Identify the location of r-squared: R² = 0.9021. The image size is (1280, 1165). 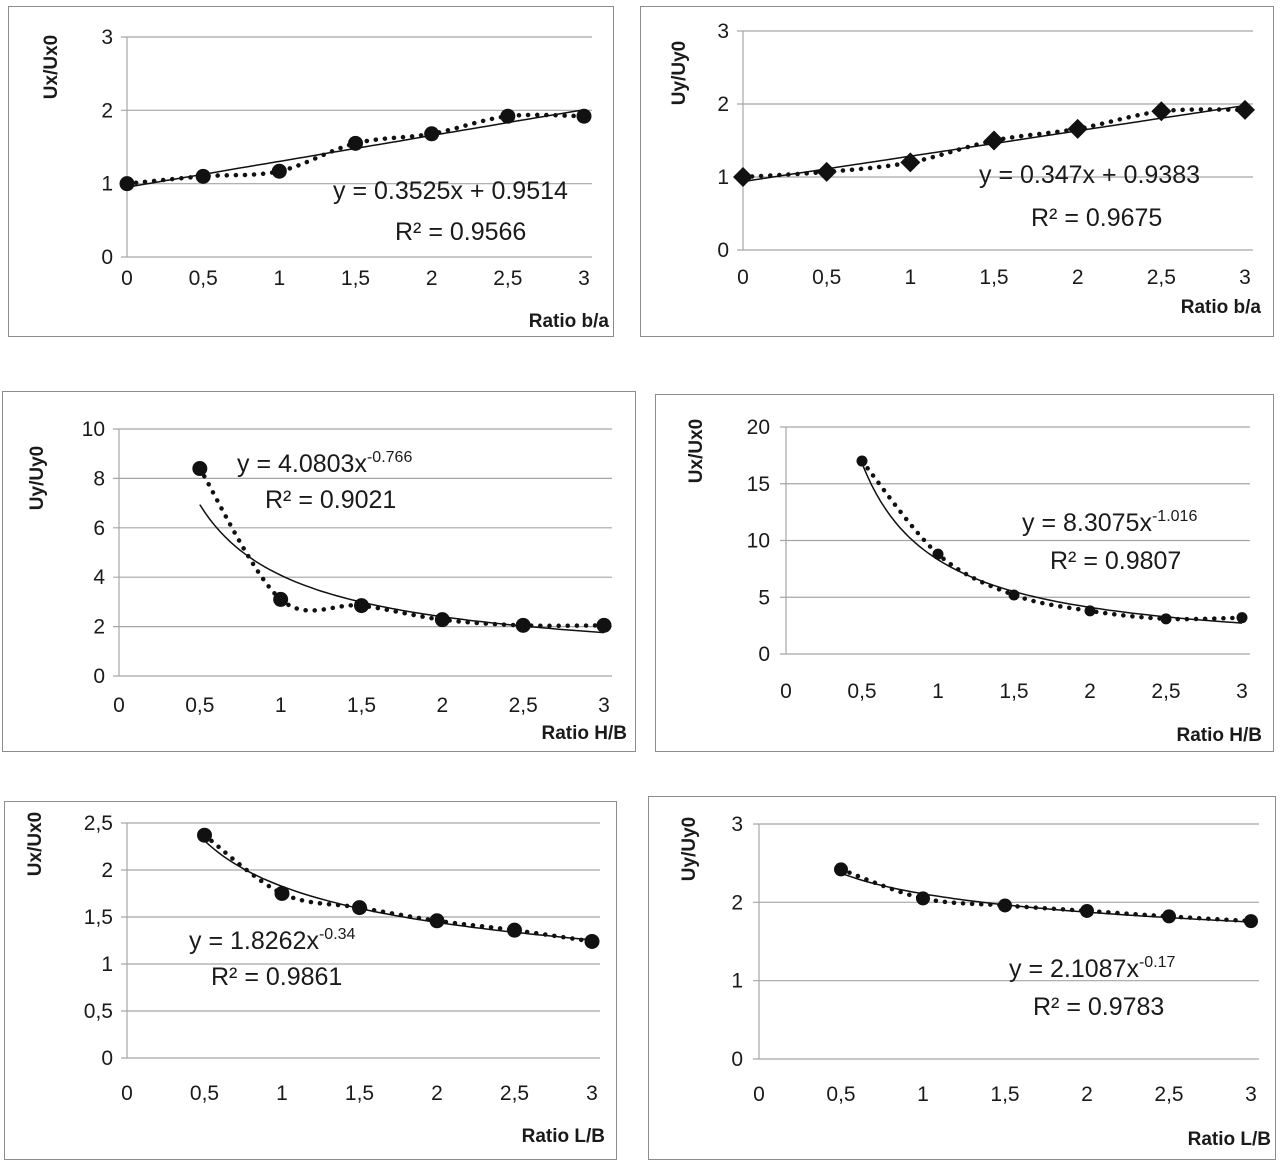
(330, 500).